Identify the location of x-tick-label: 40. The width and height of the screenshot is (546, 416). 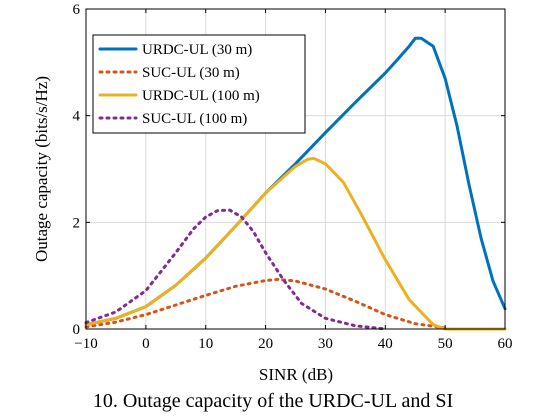
(385, 344).